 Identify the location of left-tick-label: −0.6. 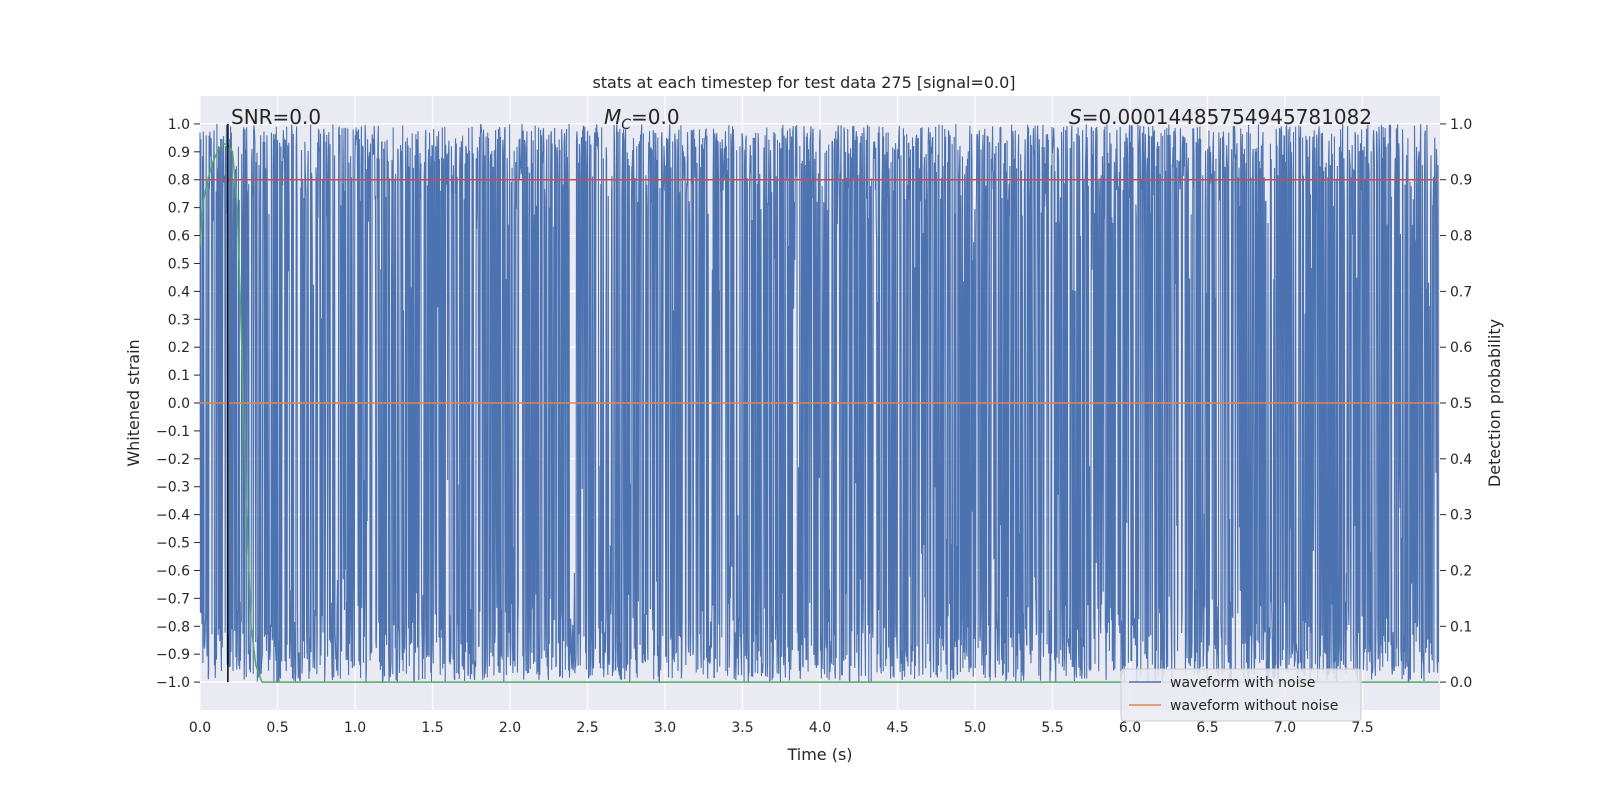
(173, 571).